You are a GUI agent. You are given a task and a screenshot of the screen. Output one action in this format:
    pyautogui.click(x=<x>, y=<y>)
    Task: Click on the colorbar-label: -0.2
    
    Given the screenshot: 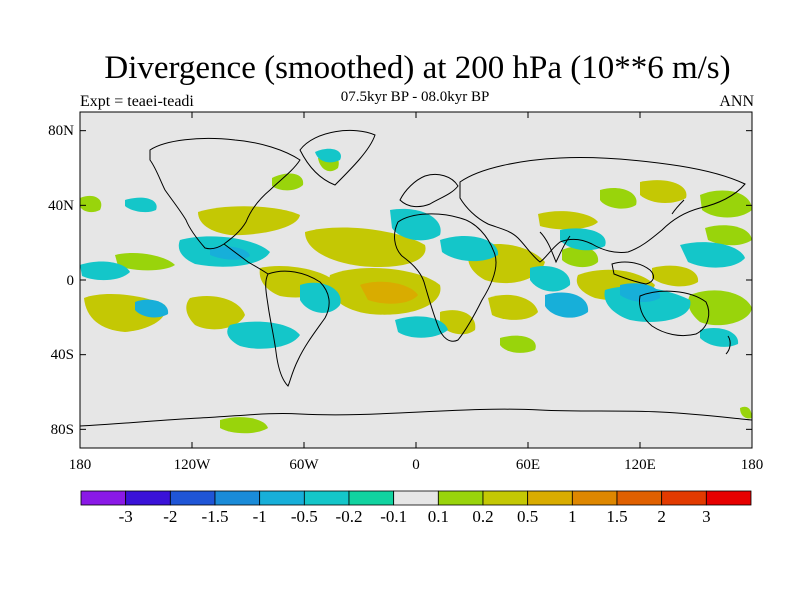 What is the action you would take?
    pyautogui.click(x=349, y=516)
    